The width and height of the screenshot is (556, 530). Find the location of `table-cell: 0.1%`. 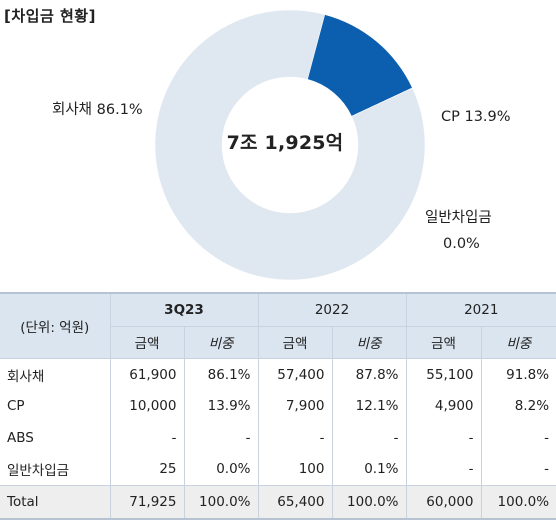

table-cell: 0.1% is located at coordinates (369, 469).